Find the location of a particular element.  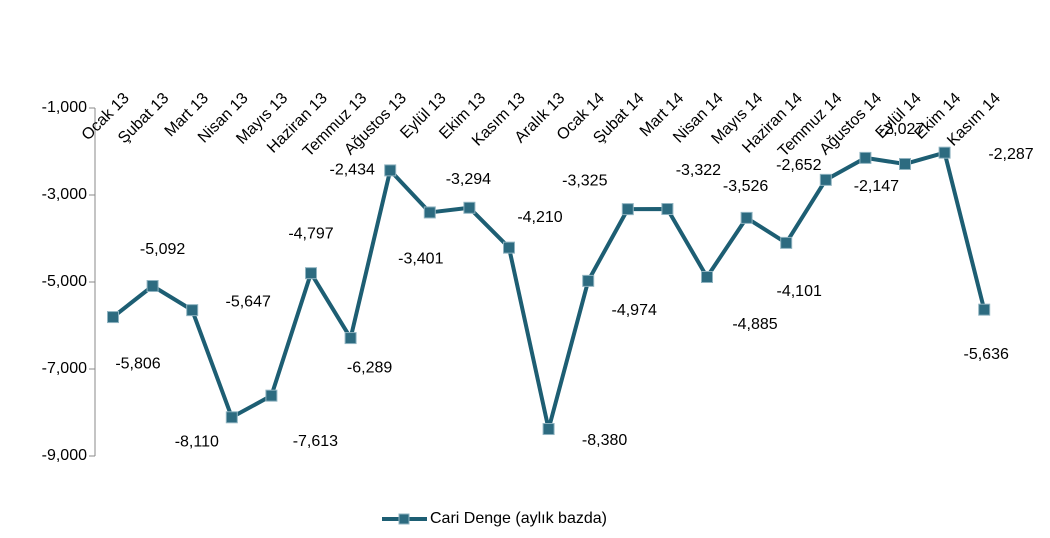

legend-marker is located at coordinates (404, 519).